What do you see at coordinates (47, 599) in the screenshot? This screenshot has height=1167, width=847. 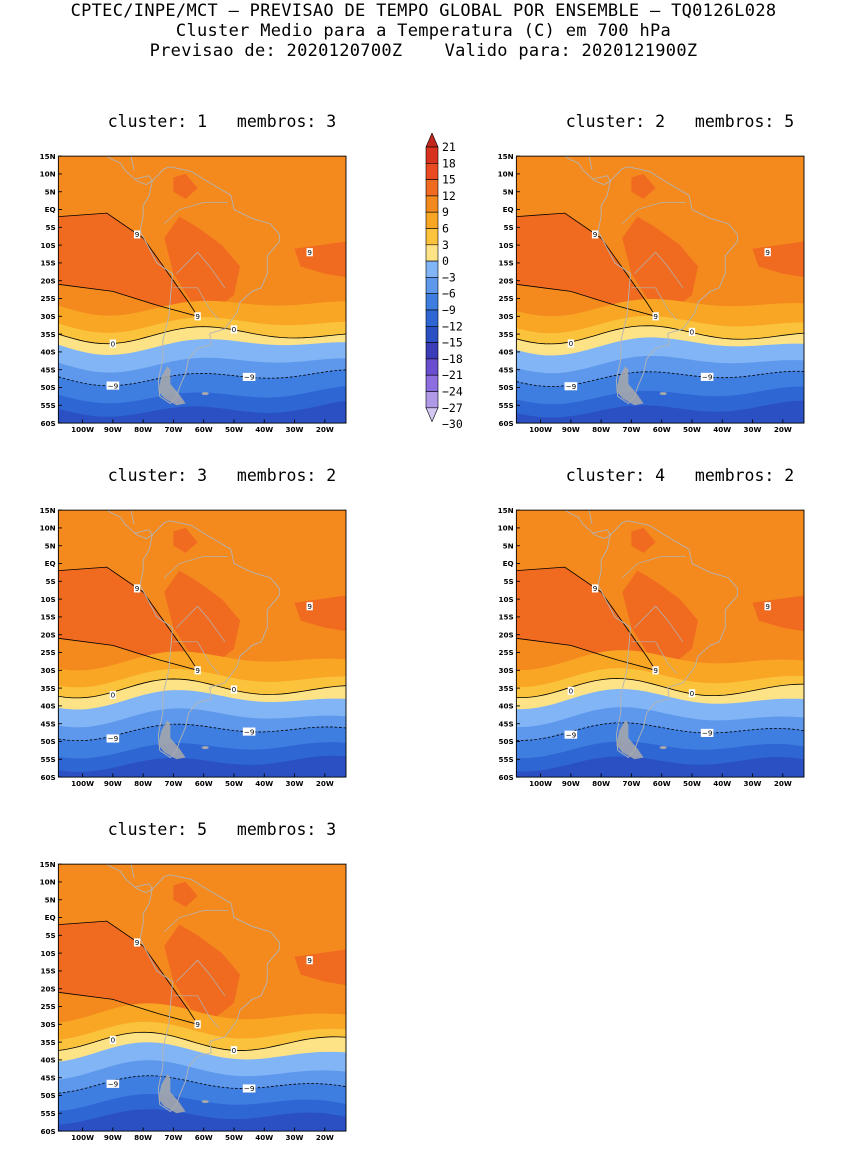 I see `lat-tick-label: 10S` at bounding box center [47, 599].